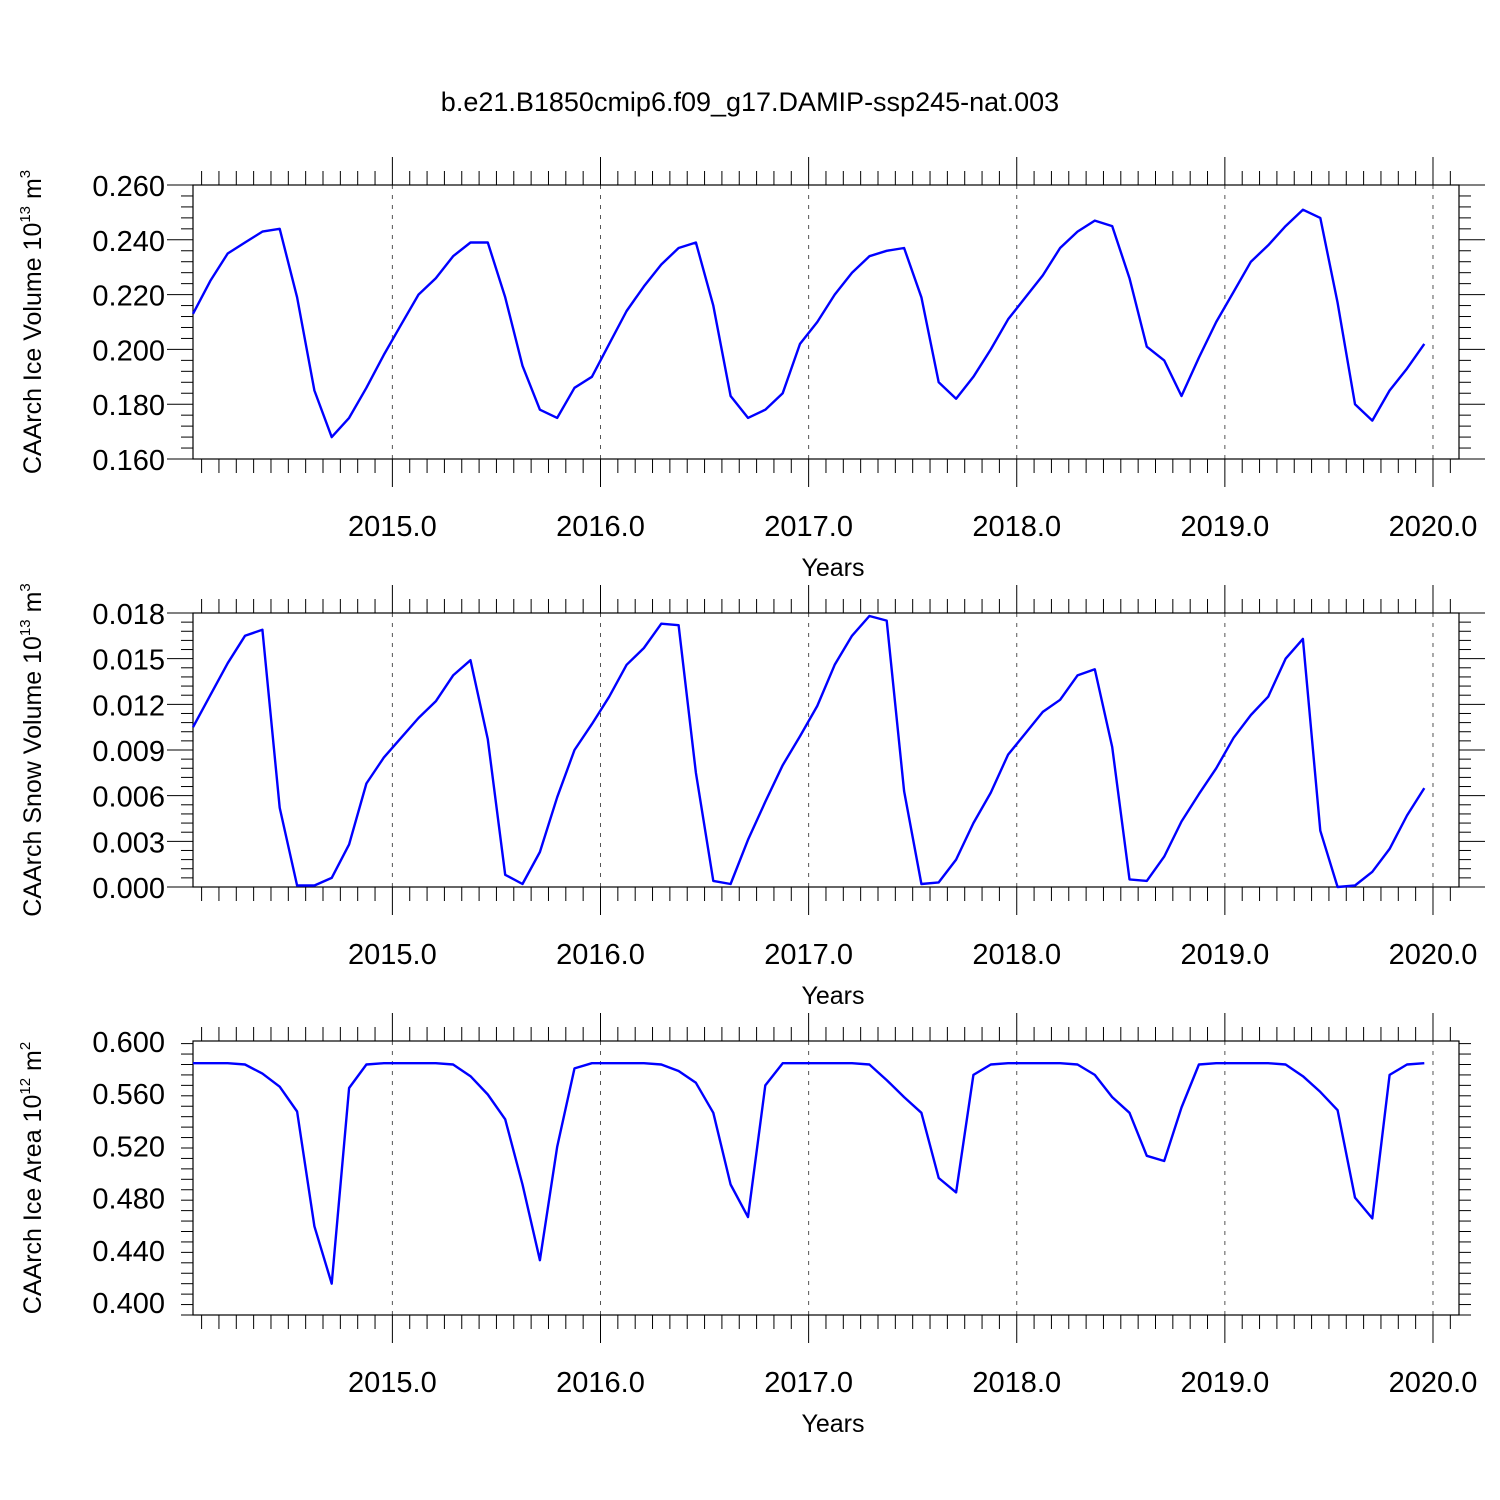 This screenshot has height=1500, width=1500. I want to click on y-axis-title: CAArch Ice Area 1012 m2, so click(32, 1178).